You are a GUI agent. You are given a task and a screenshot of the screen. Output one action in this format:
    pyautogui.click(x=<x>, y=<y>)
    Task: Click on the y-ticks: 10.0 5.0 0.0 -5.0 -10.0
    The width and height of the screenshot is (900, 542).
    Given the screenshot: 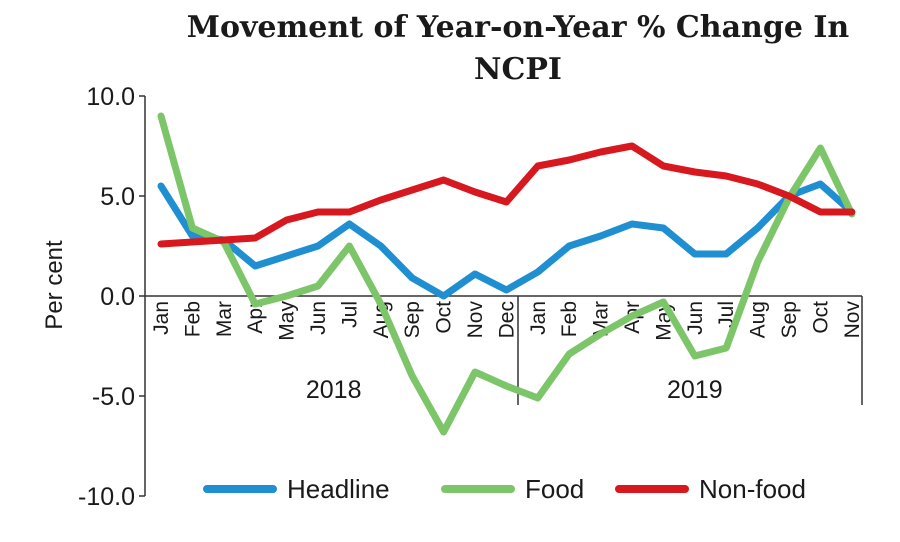 What is the action you would take?
    pyautogui.click(x=111, y=297)
    